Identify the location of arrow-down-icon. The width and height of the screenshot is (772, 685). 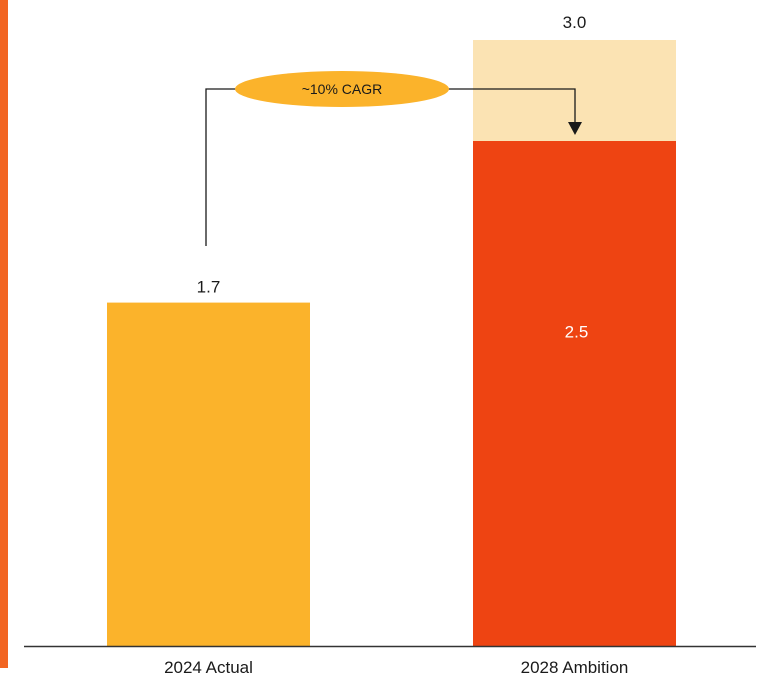
(575, 128).